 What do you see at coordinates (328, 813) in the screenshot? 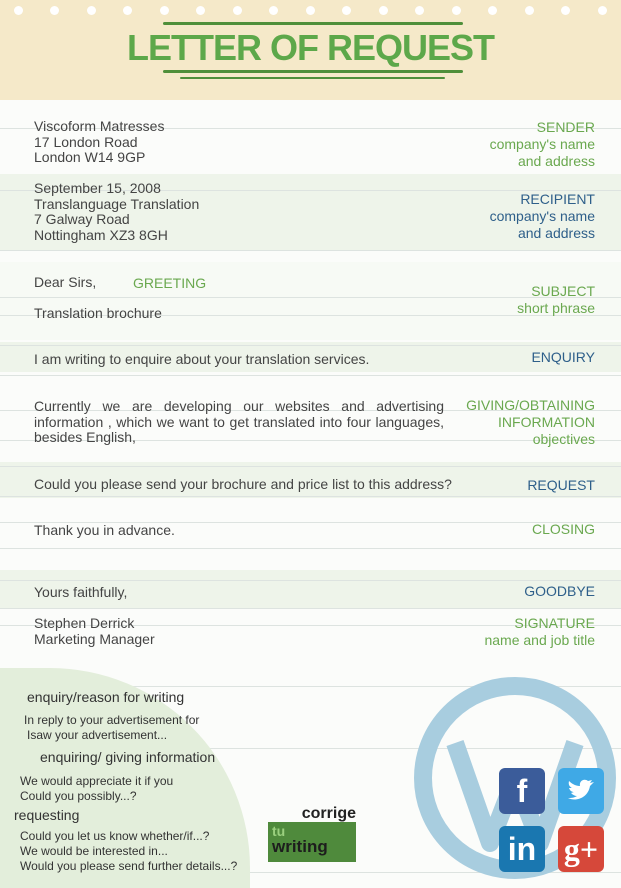
I see `logo-line-1: corrige` at bounding box center [328, 813].